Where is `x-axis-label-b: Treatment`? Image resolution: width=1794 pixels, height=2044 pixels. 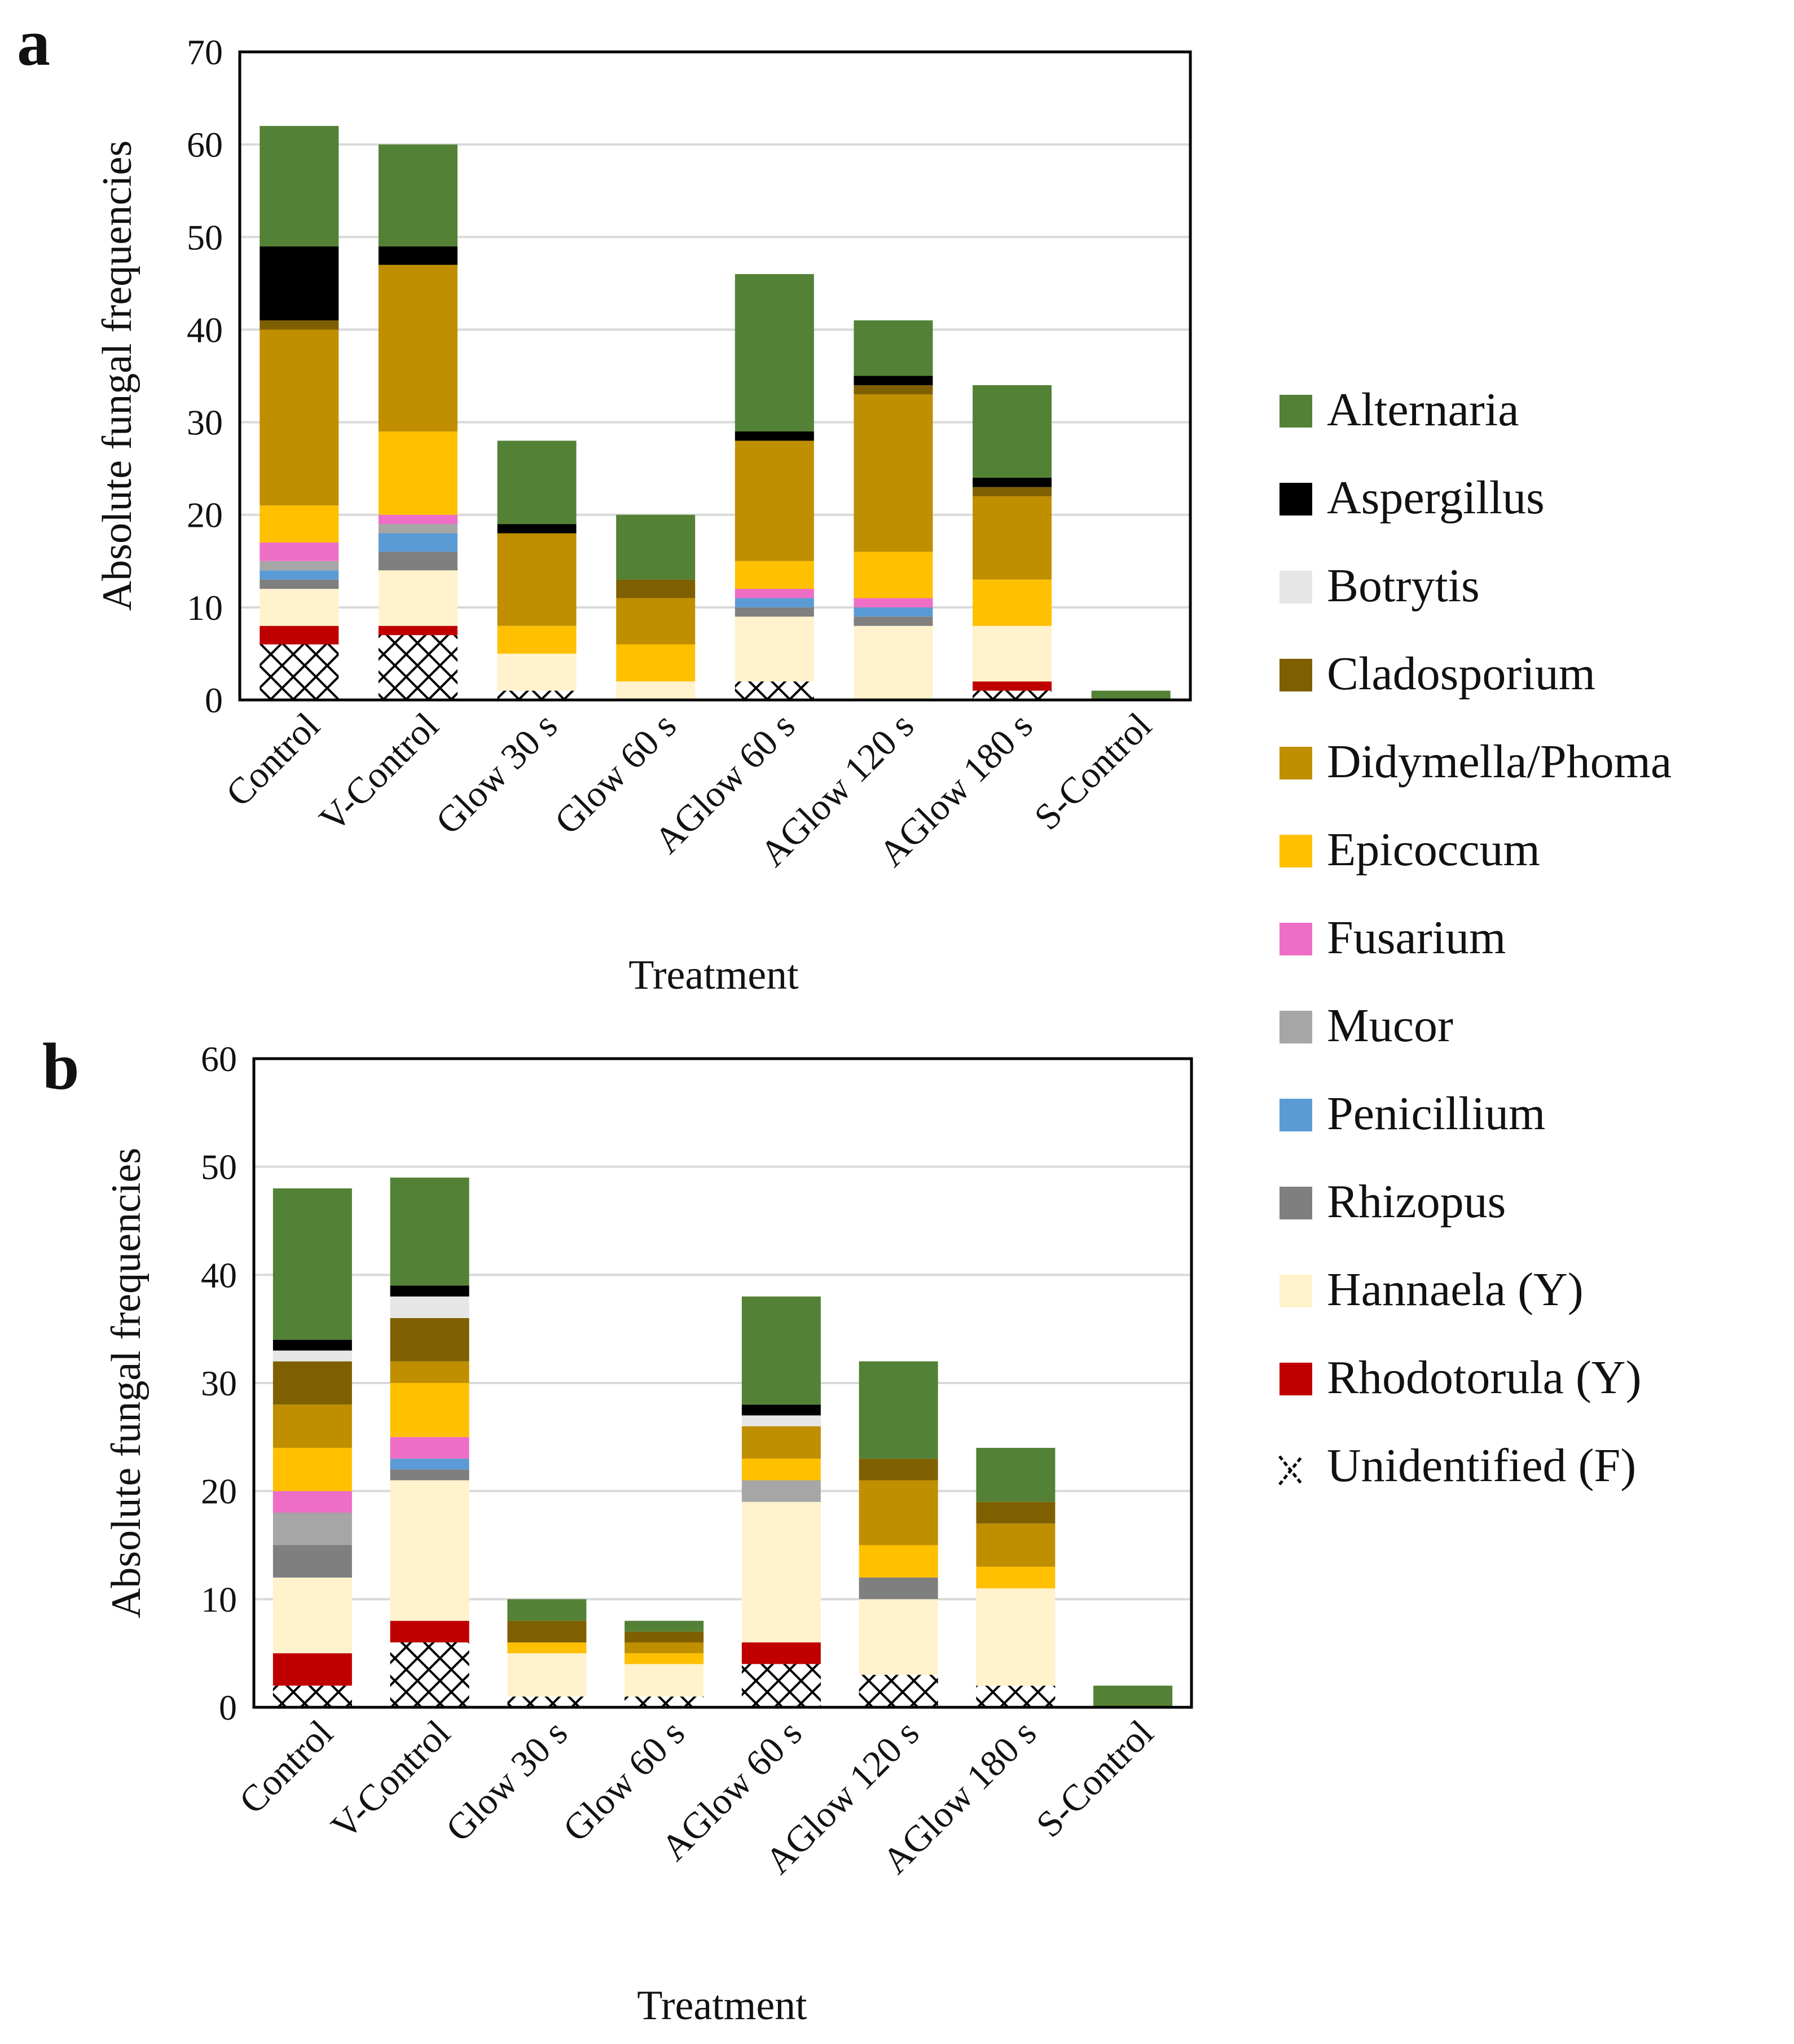
x-axis-label-b: Treatment is located at coordinates (722, 2006).